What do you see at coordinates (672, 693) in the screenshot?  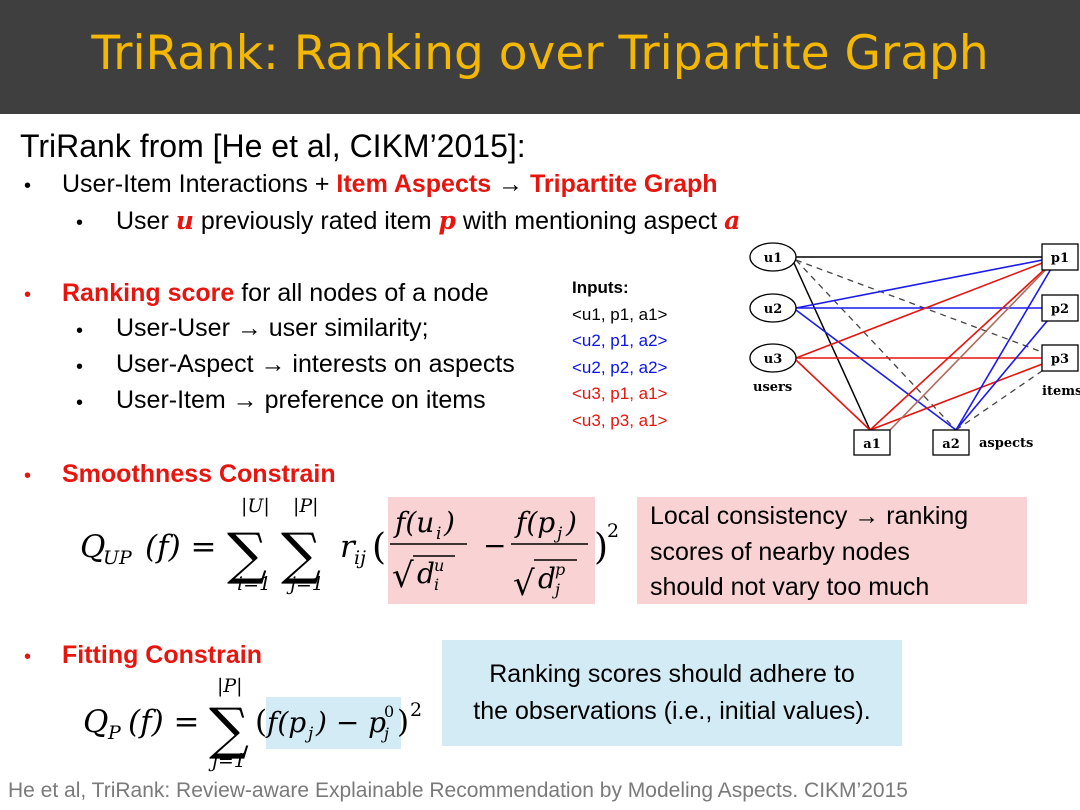 I see `observations-box` at bounding box center [672, 693].